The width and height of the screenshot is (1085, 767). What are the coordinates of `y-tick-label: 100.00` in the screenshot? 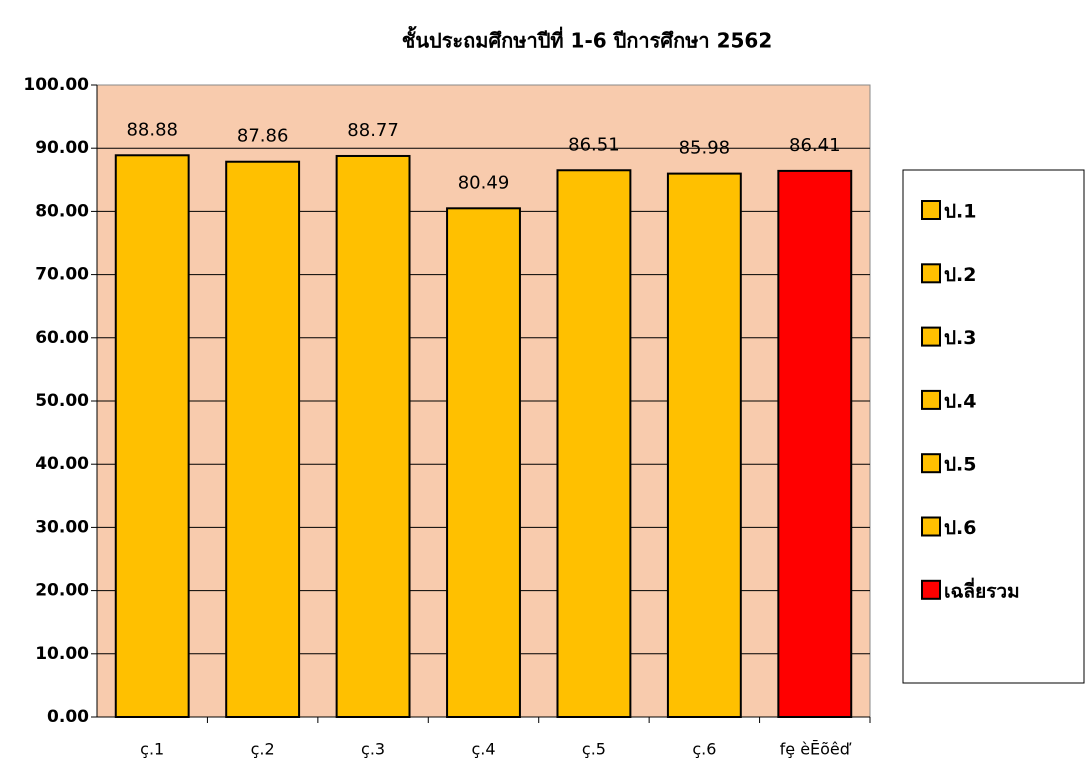 It's located at (56, 85).